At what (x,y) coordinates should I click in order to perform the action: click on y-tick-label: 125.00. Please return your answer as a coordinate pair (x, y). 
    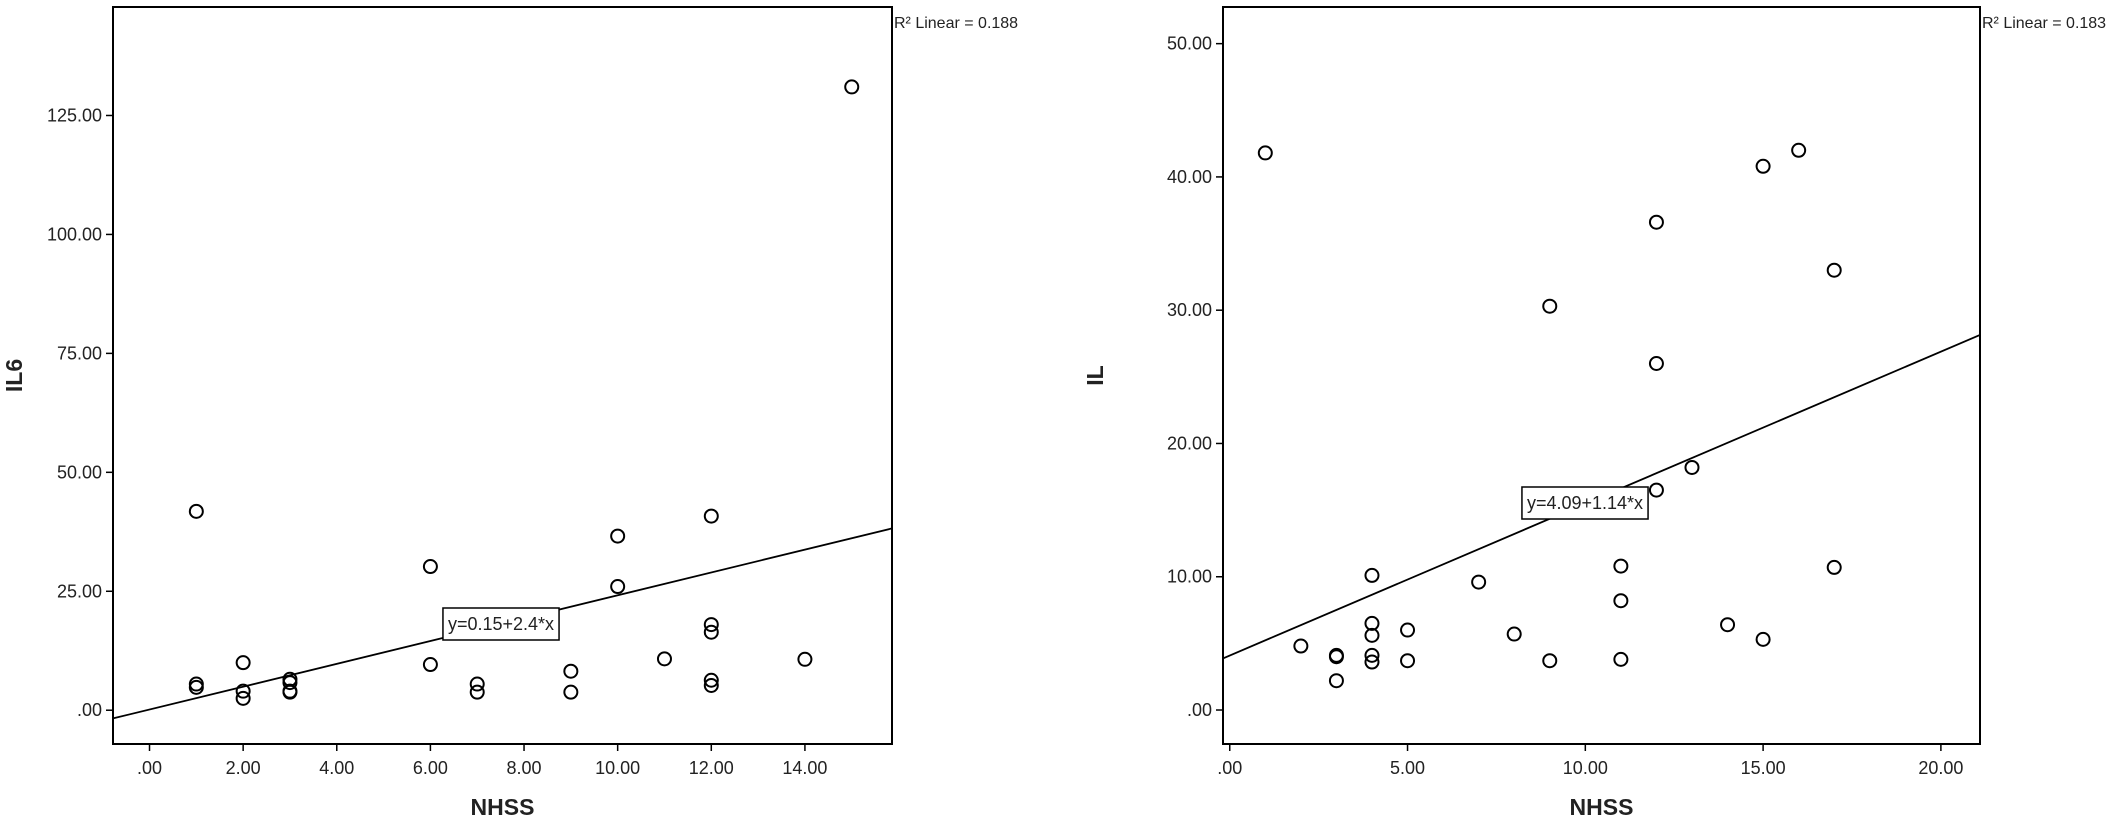
    Looking at the image, I should click on (74, 115).